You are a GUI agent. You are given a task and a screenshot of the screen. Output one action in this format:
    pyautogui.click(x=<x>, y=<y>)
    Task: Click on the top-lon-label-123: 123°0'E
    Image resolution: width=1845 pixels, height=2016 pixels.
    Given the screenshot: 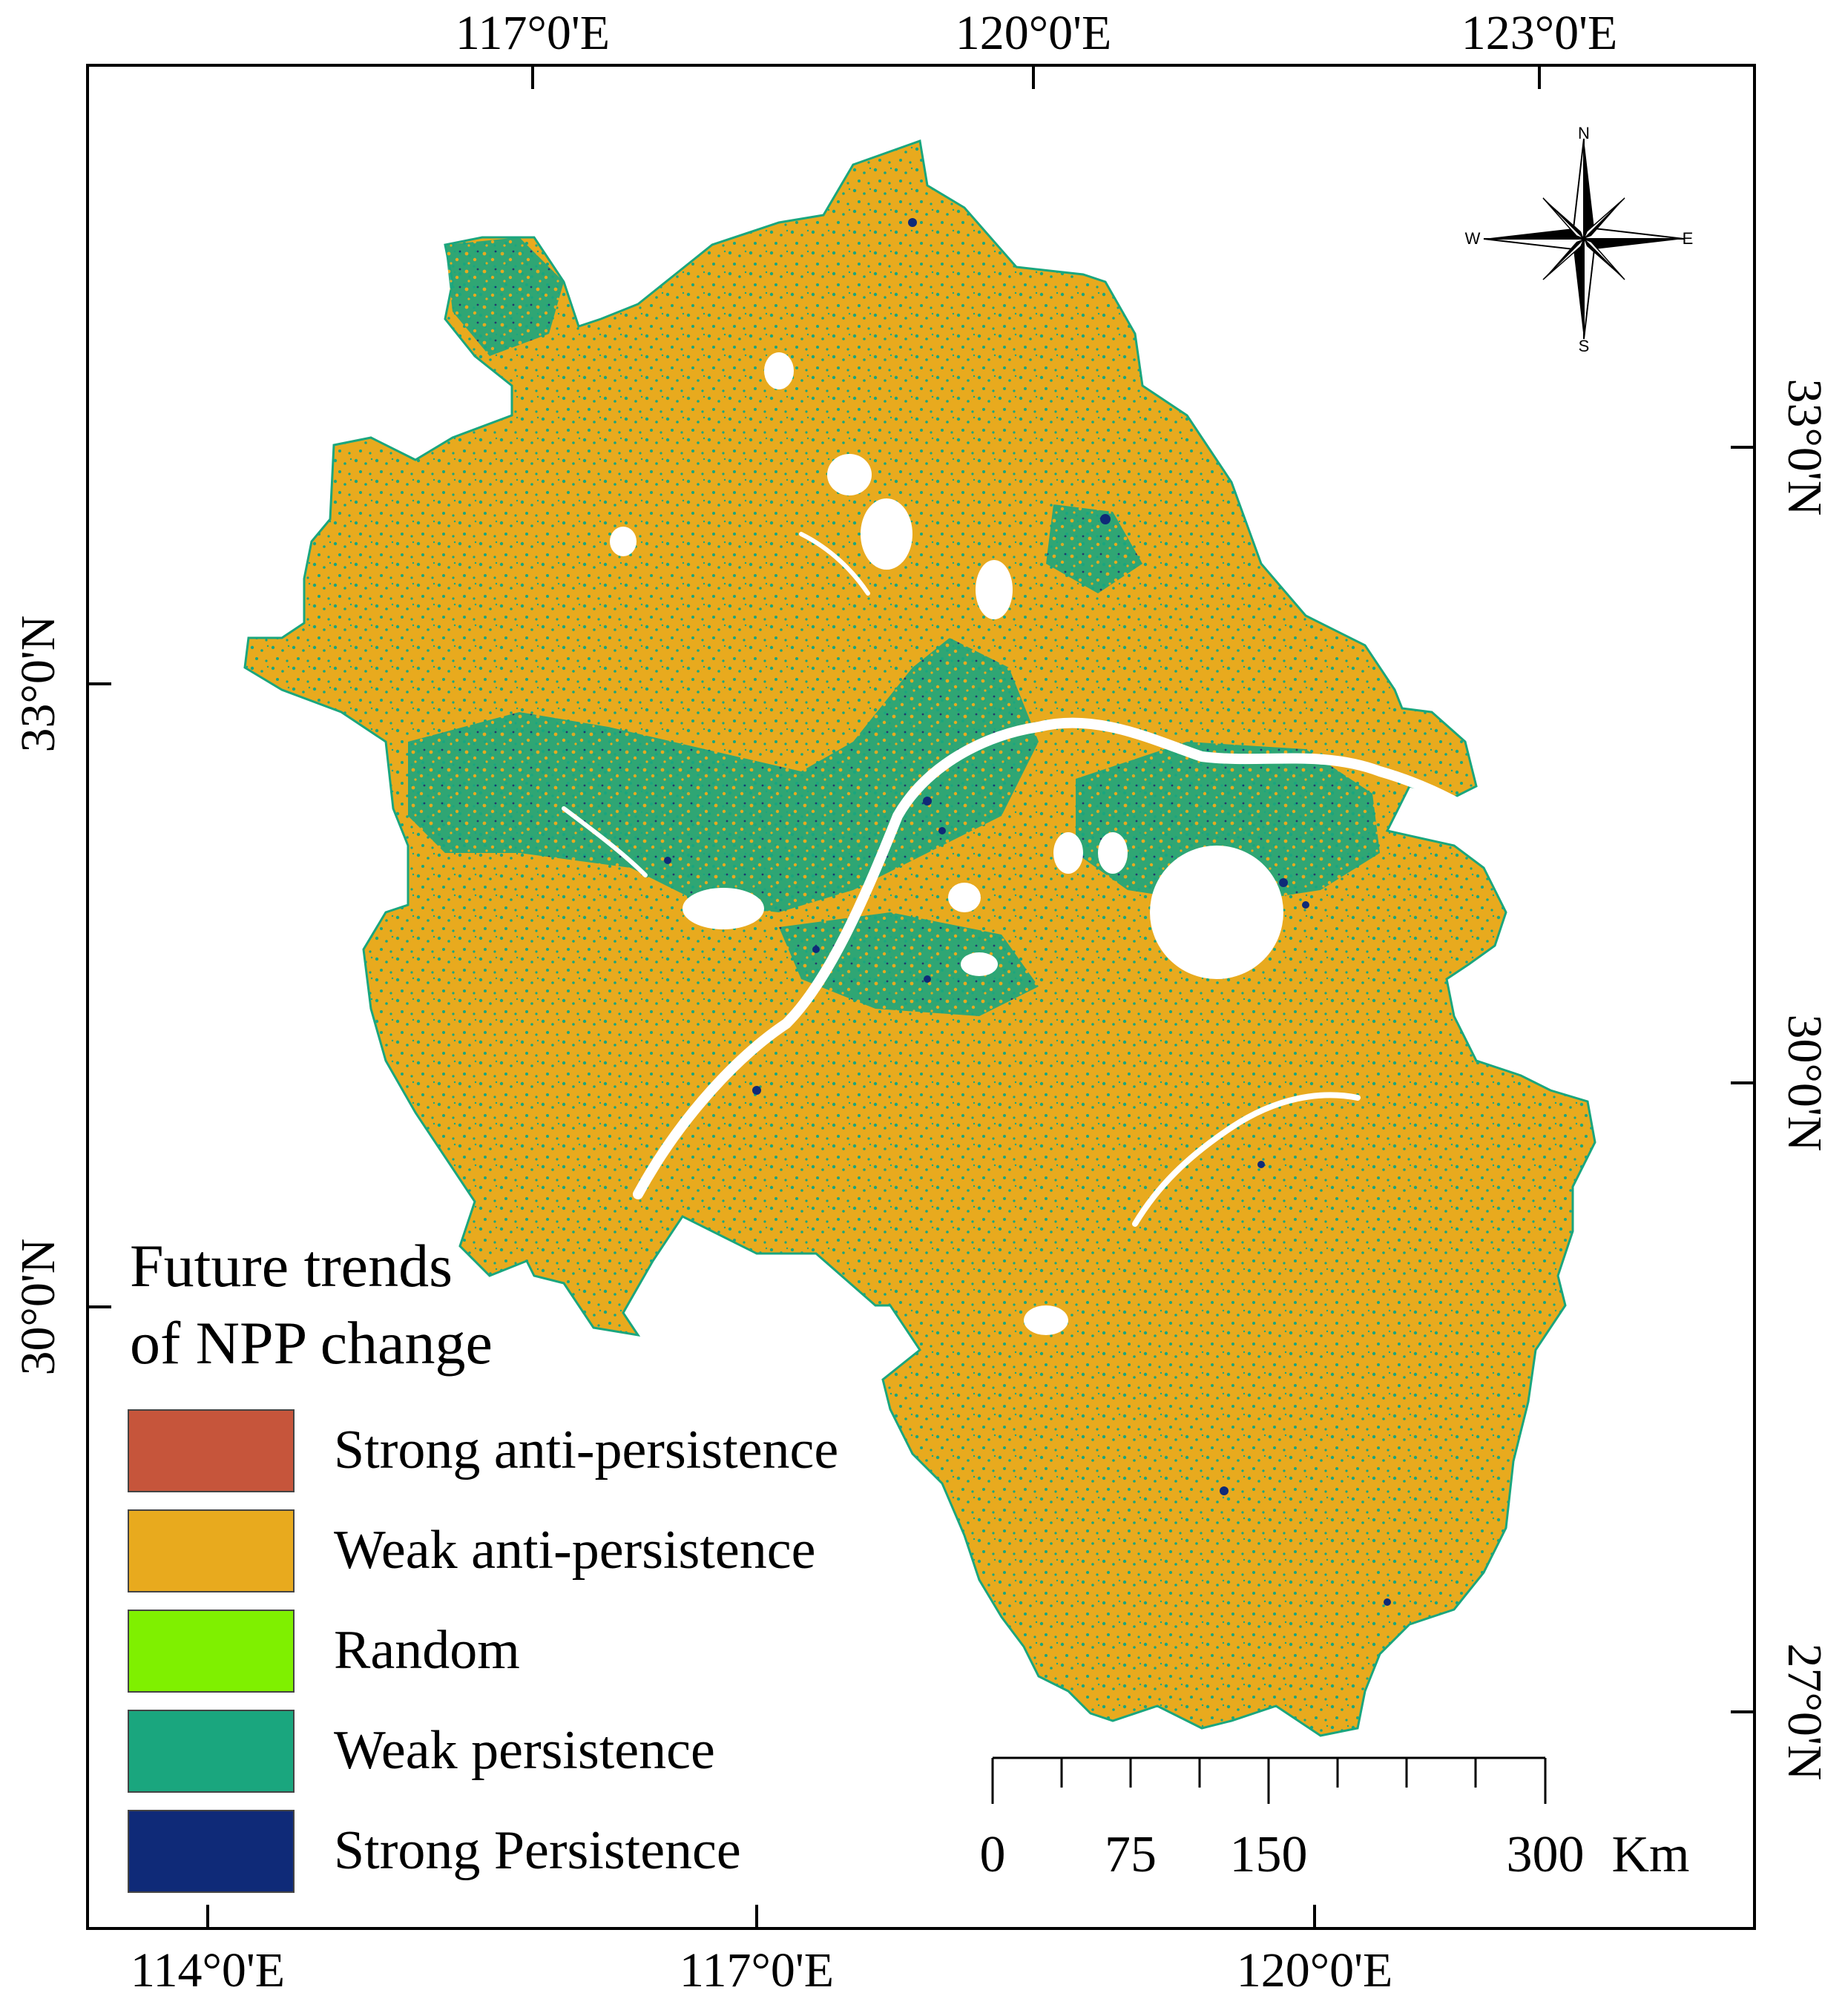 What is the action you would take?
    pyautogui.click(x=1539, y=33)
    